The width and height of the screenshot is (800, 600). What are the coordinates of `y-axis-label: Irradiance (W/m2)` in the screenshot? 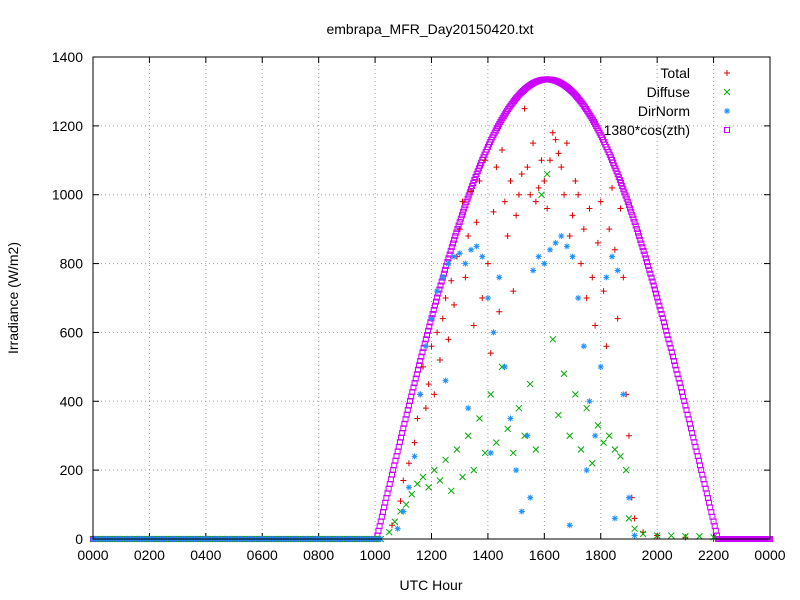 It's located at (13, 298).